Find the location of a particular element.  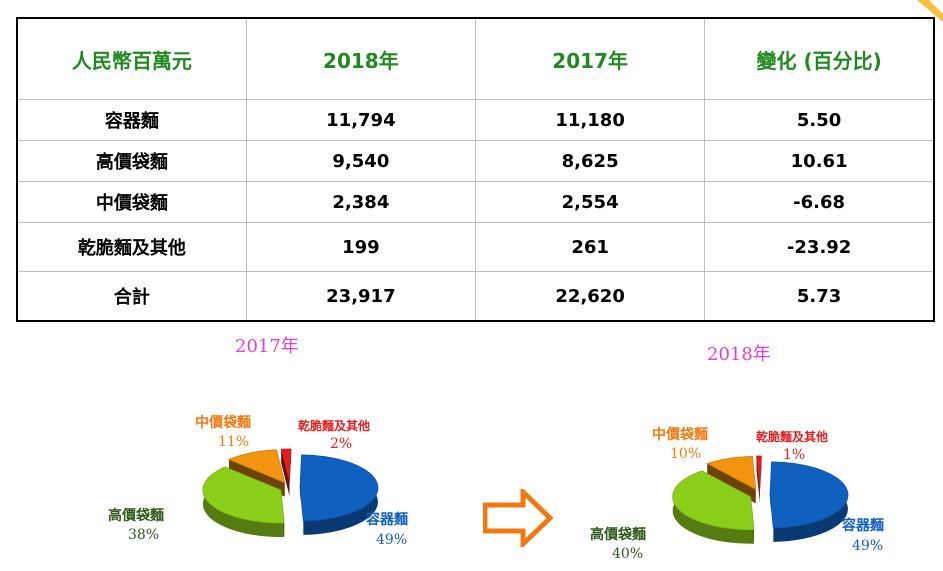

row-label: 乾脆麵及其他 is located at coordinates (131, 247).